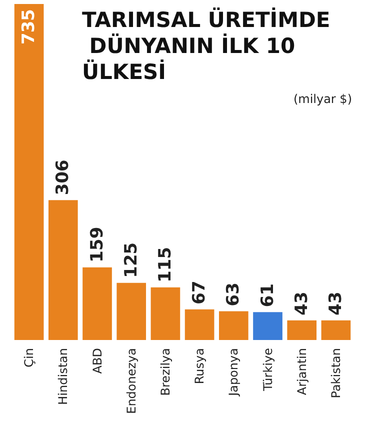 The height and width of the screenshot is (422, 365). Describe the element at coordinates (97, 244) in the screenshot. I see `data-label: 159` at that location.